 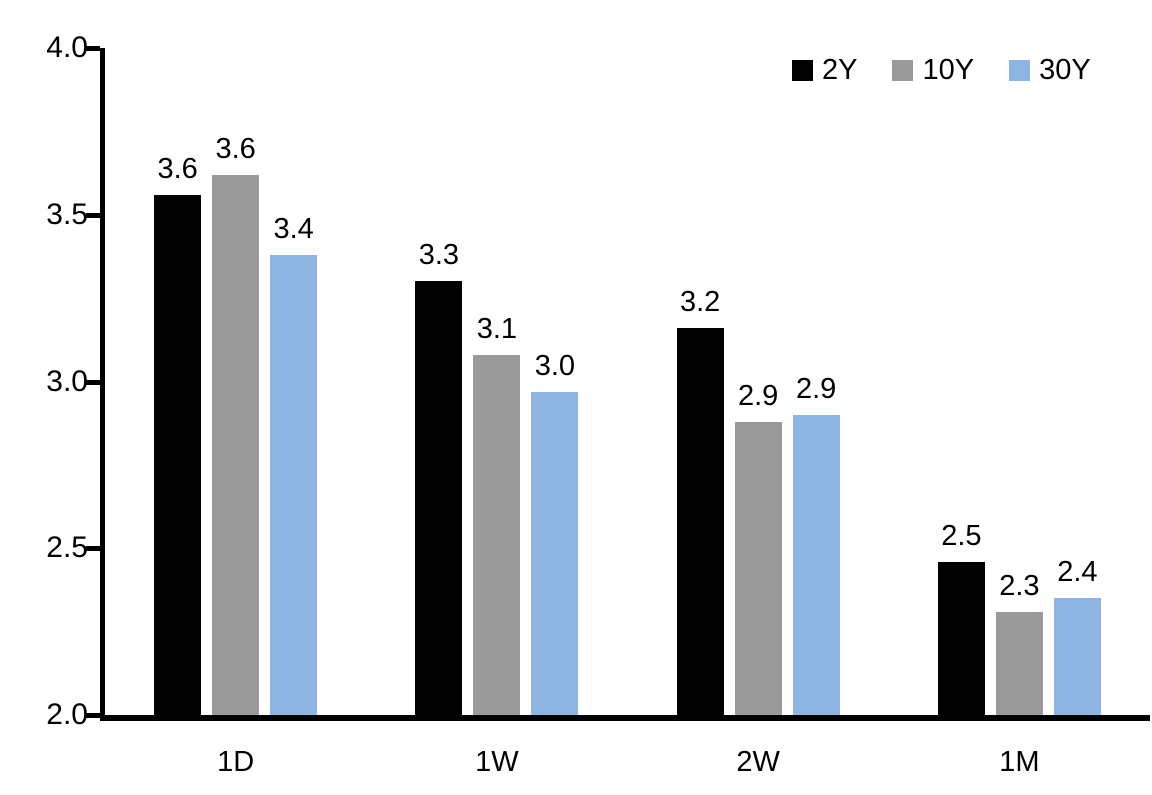 I want to click on bar-30Y-2W, so click(x=816, y=564).